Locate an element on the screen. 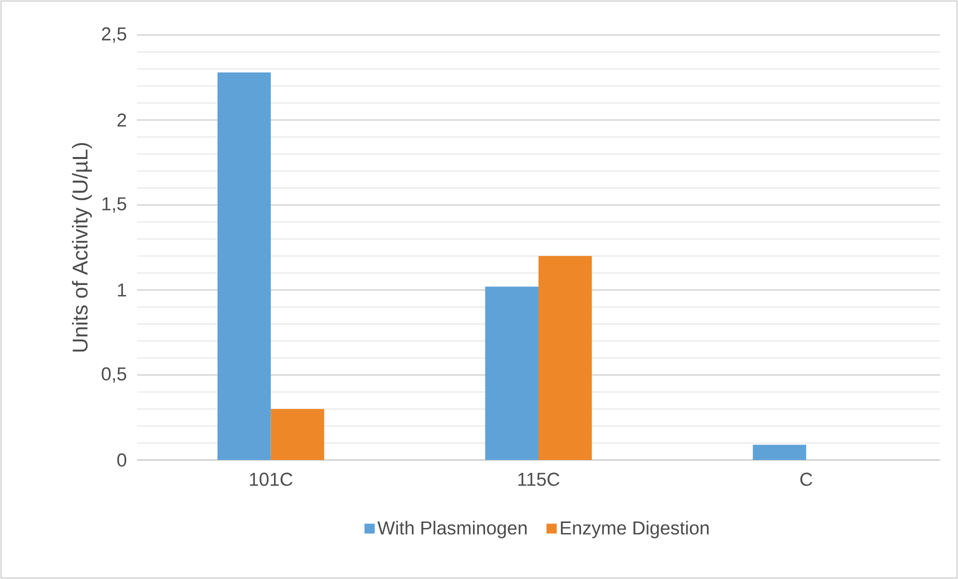 The width and height of the screenshot is (958, 579). y-tick-label: 0,5 is located at coordinates (114, 375).